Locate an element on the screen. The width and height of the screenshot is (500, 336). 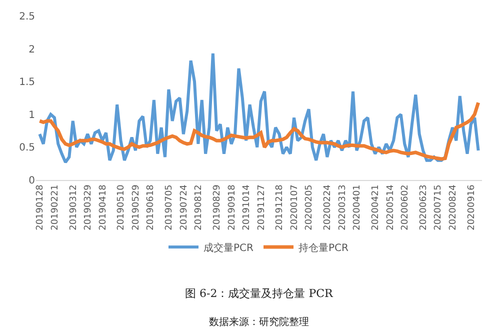
x-tick-label: 20191218 is located at coordinates (280, 207).